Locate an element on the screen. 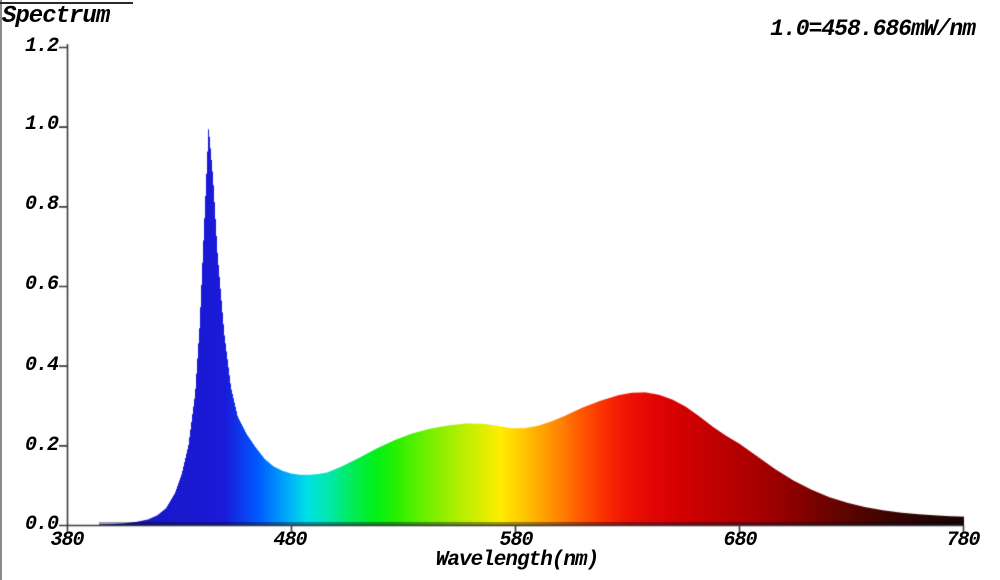 The width and height of the screenshot is (1000, 580). y-tick-label-0.8: 0.8 is located at coordinates (41, 204).